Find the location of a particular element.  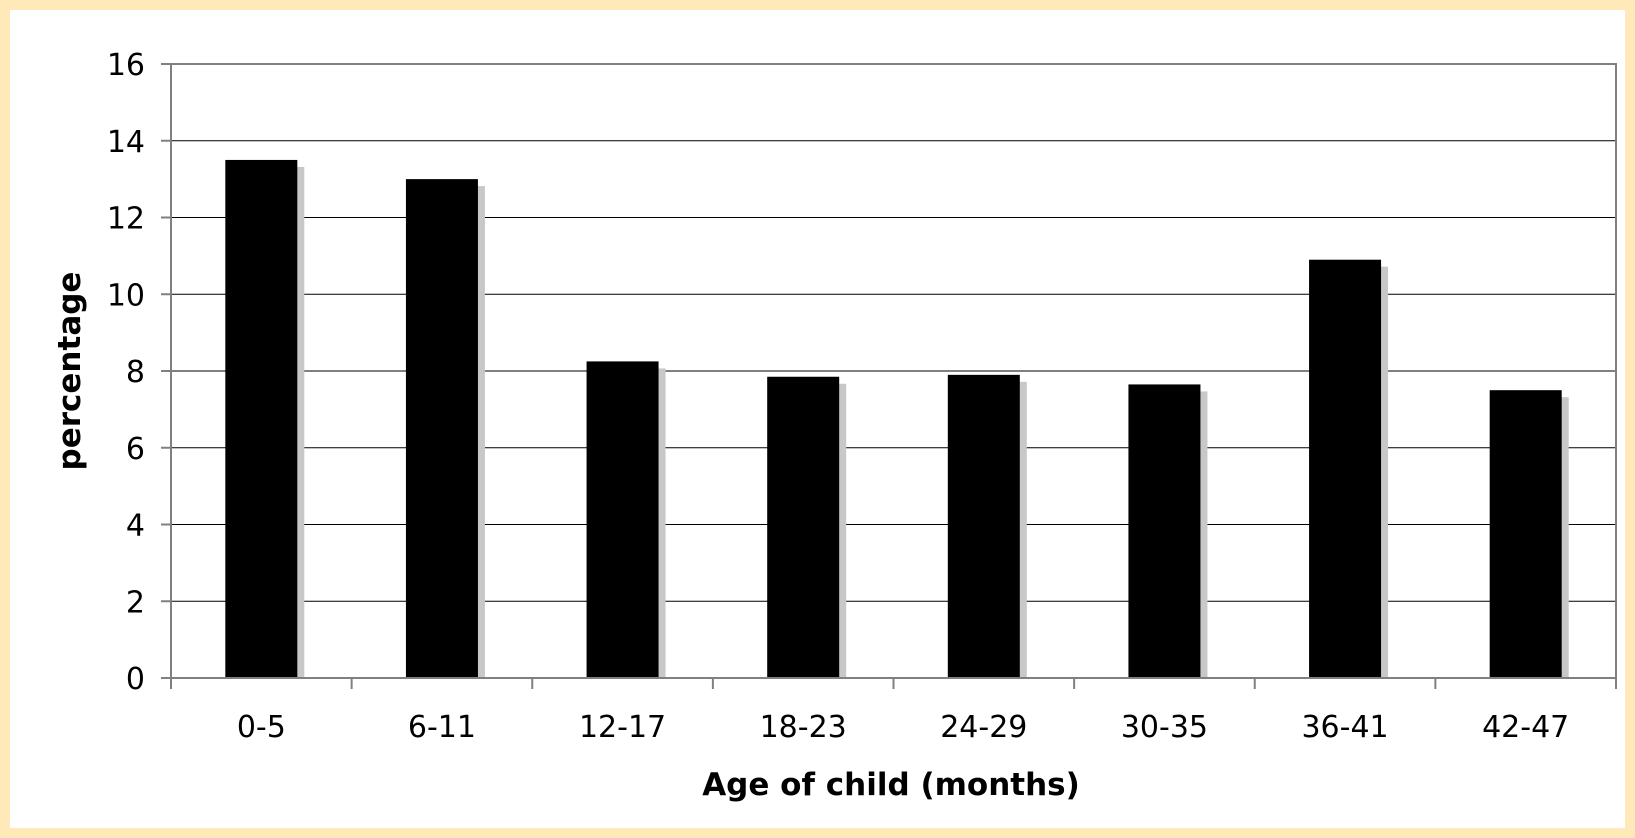

y-tick-label: 12 is located at coordinates (126, 219).